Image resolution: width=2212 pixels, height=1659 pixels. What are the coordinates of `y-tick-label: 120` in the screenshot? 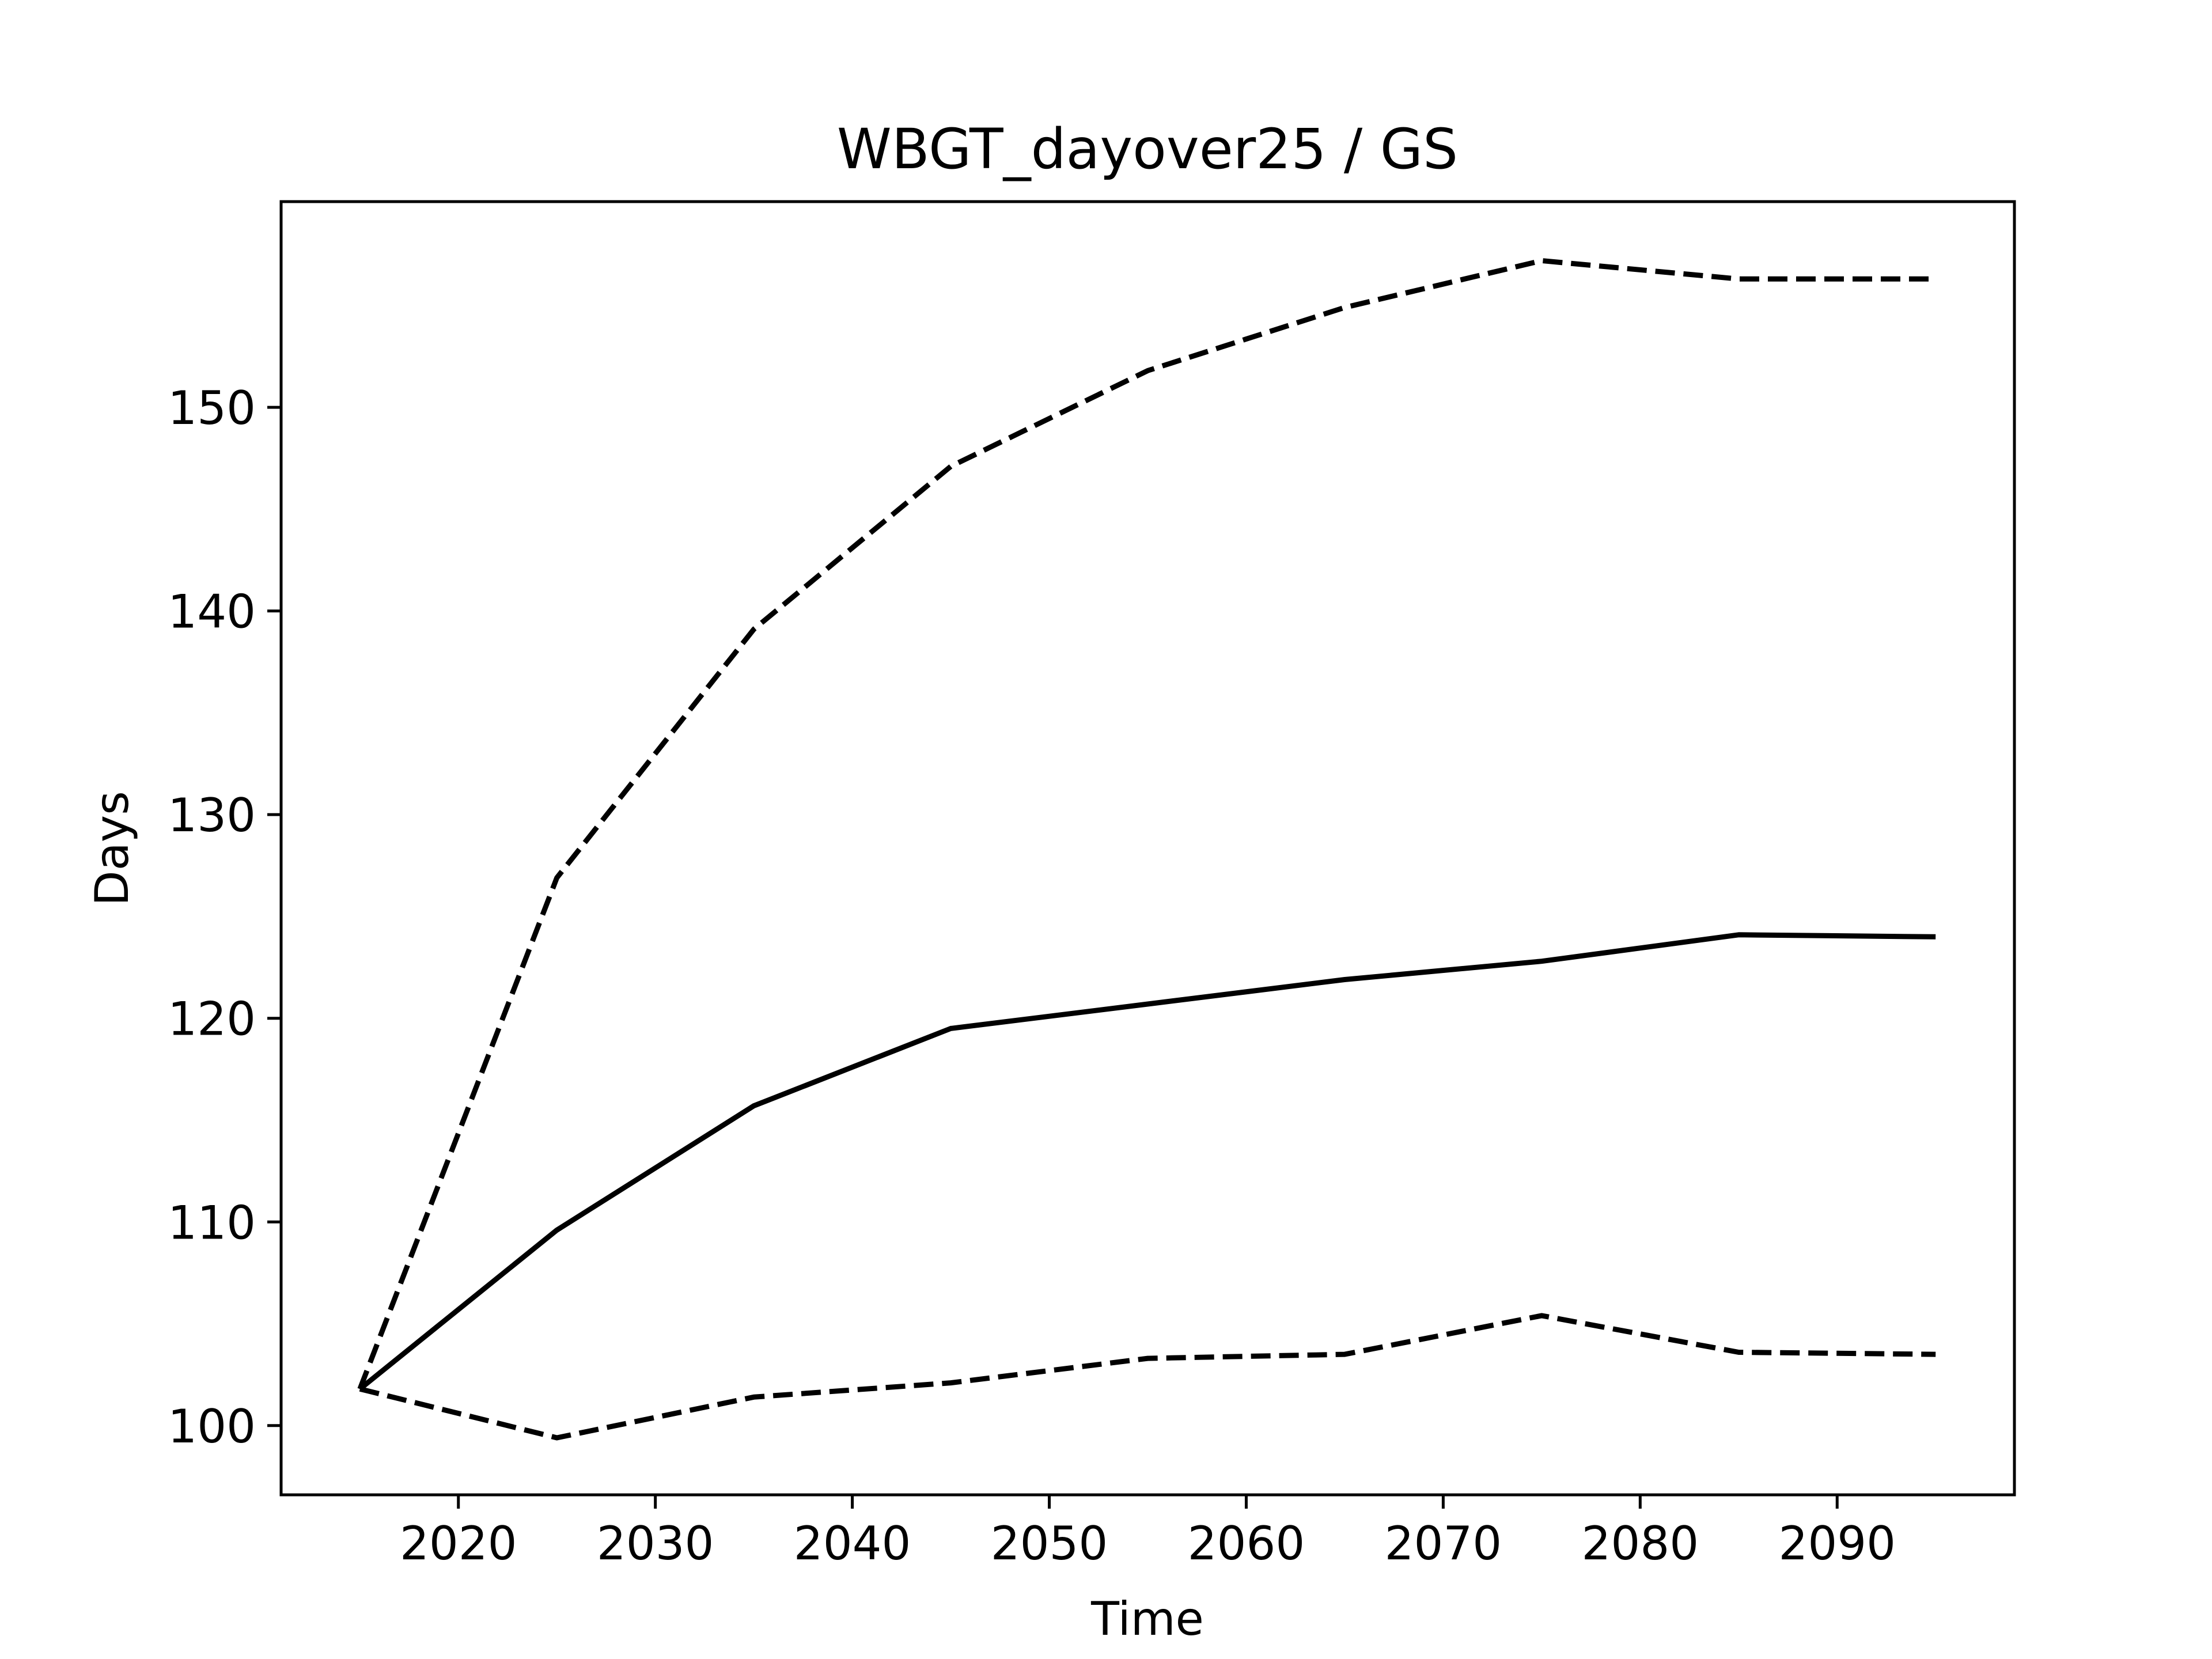 It's located at (212, 1019).